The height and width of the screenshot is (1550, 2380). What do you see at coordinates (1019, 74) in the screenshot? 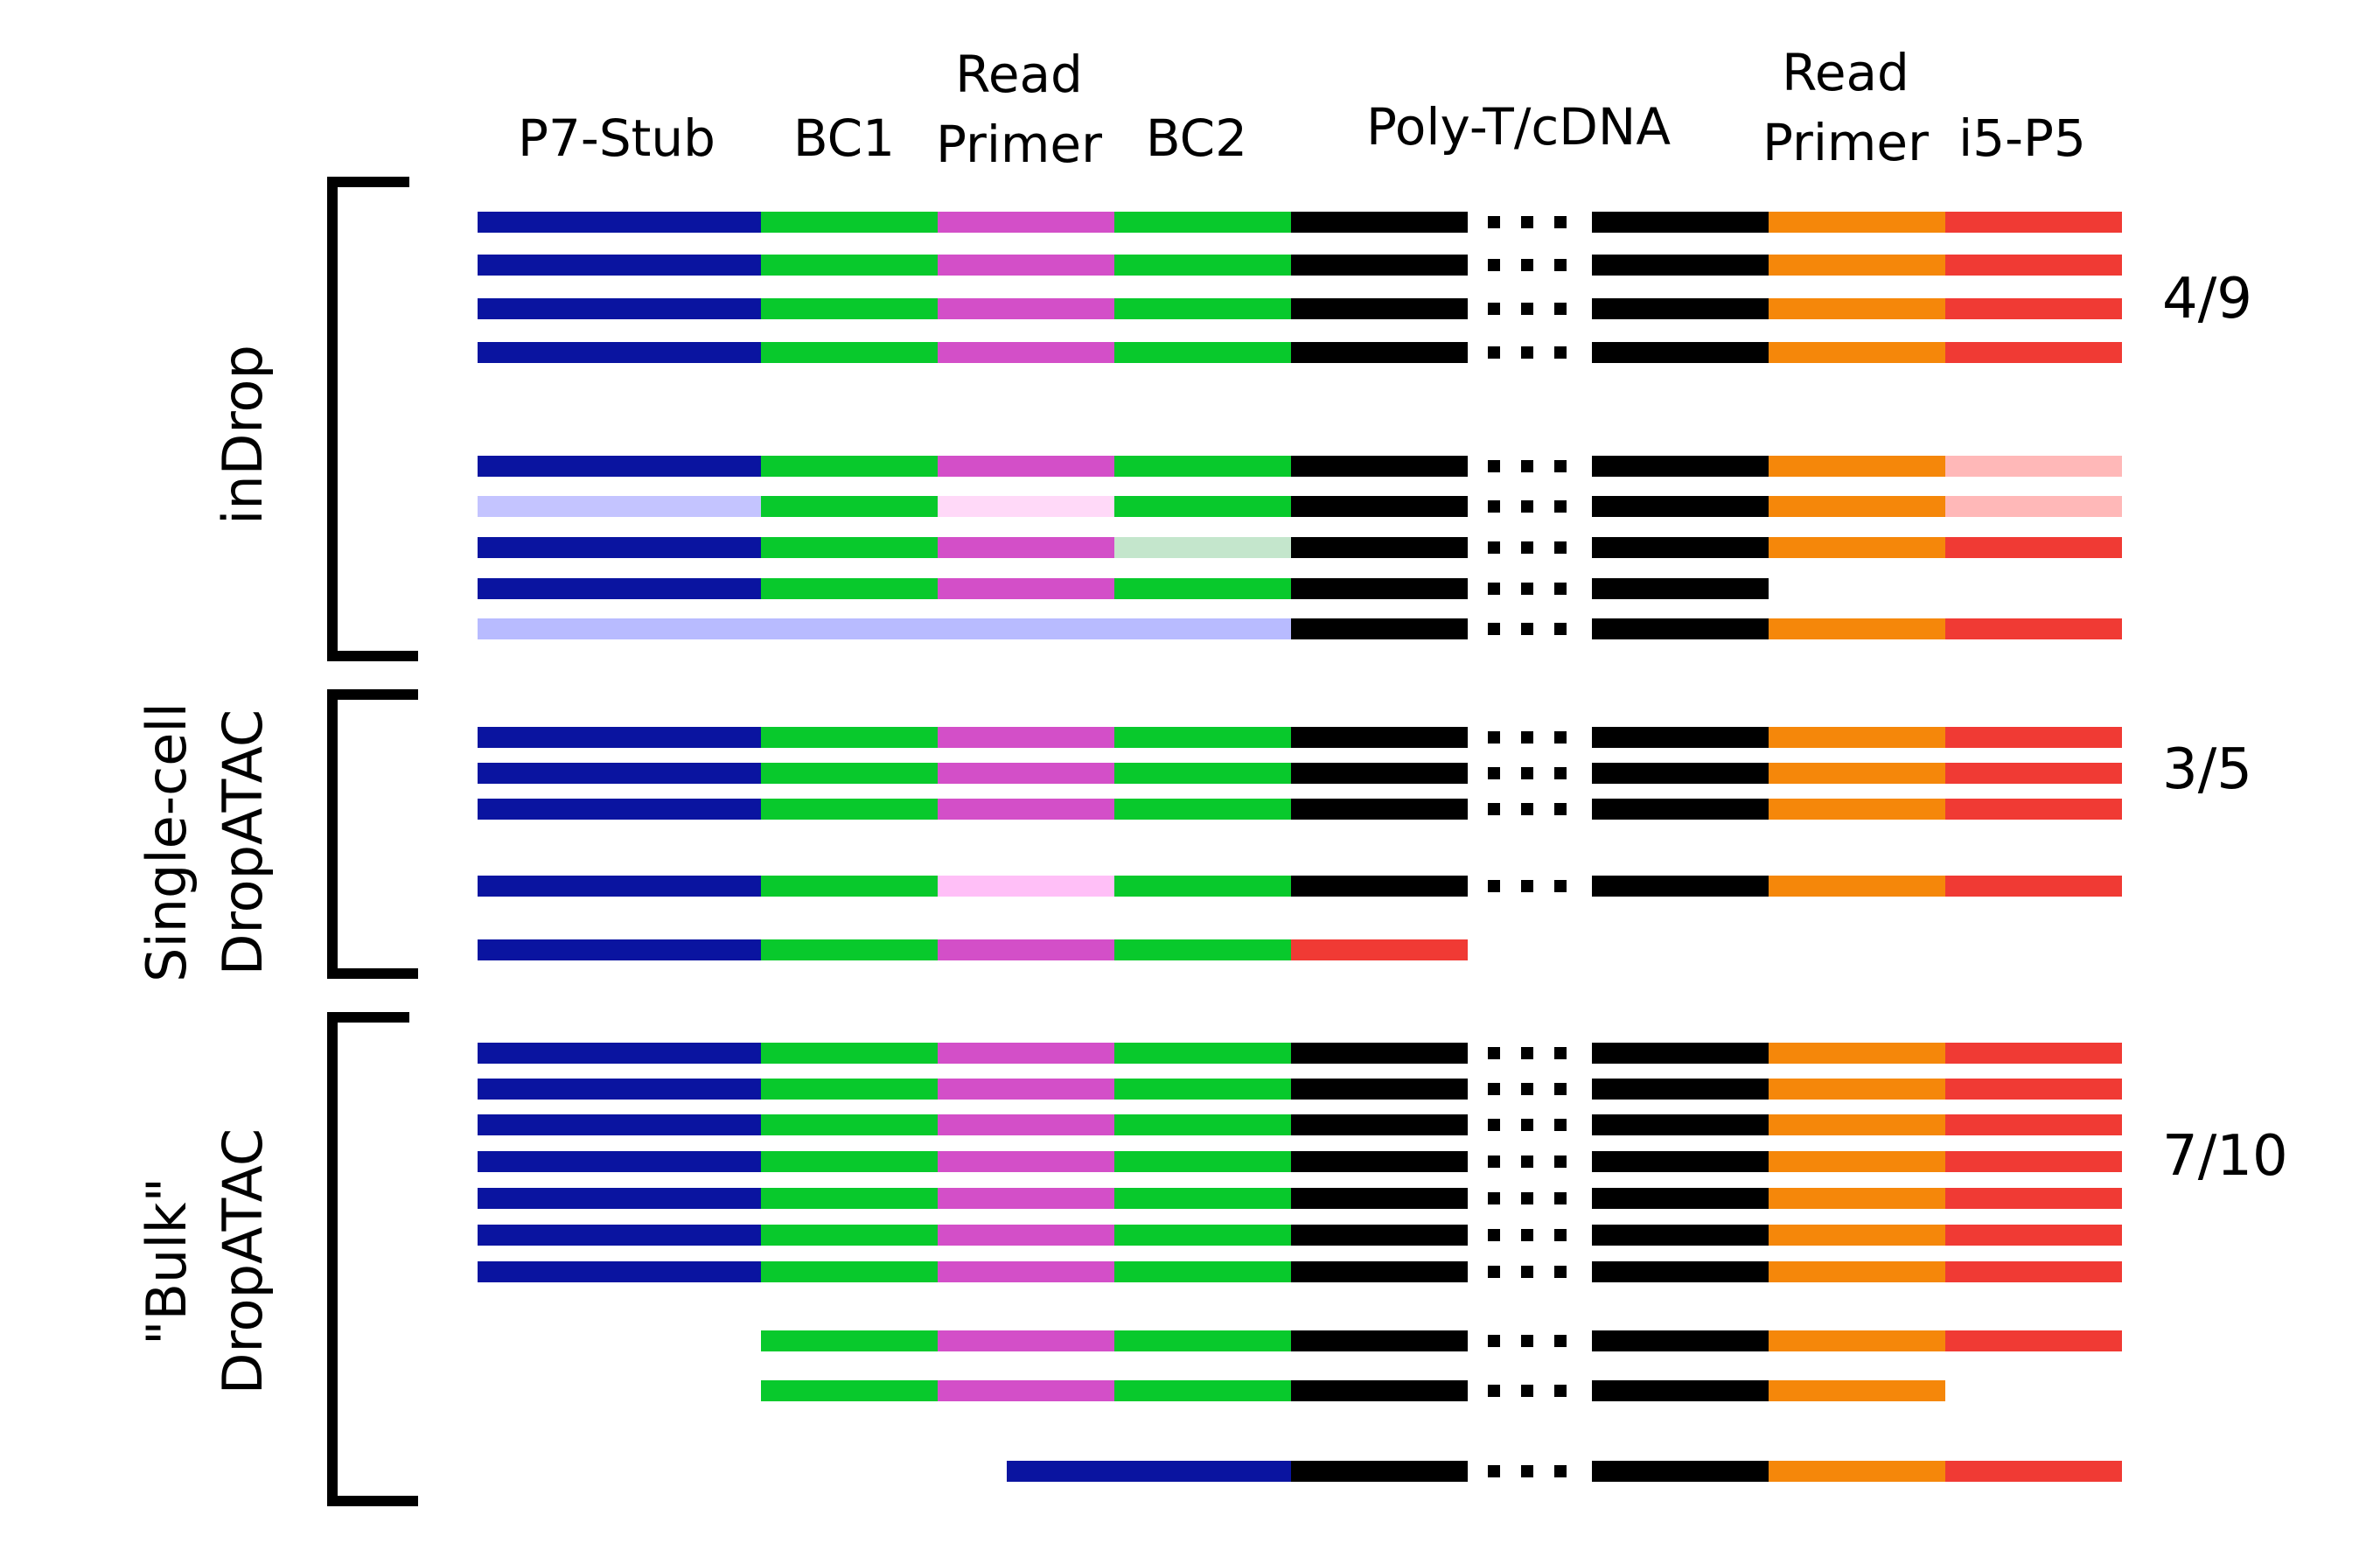
I see `header-read-primer-1-line1: Read` at bounding box center [1019, 74].